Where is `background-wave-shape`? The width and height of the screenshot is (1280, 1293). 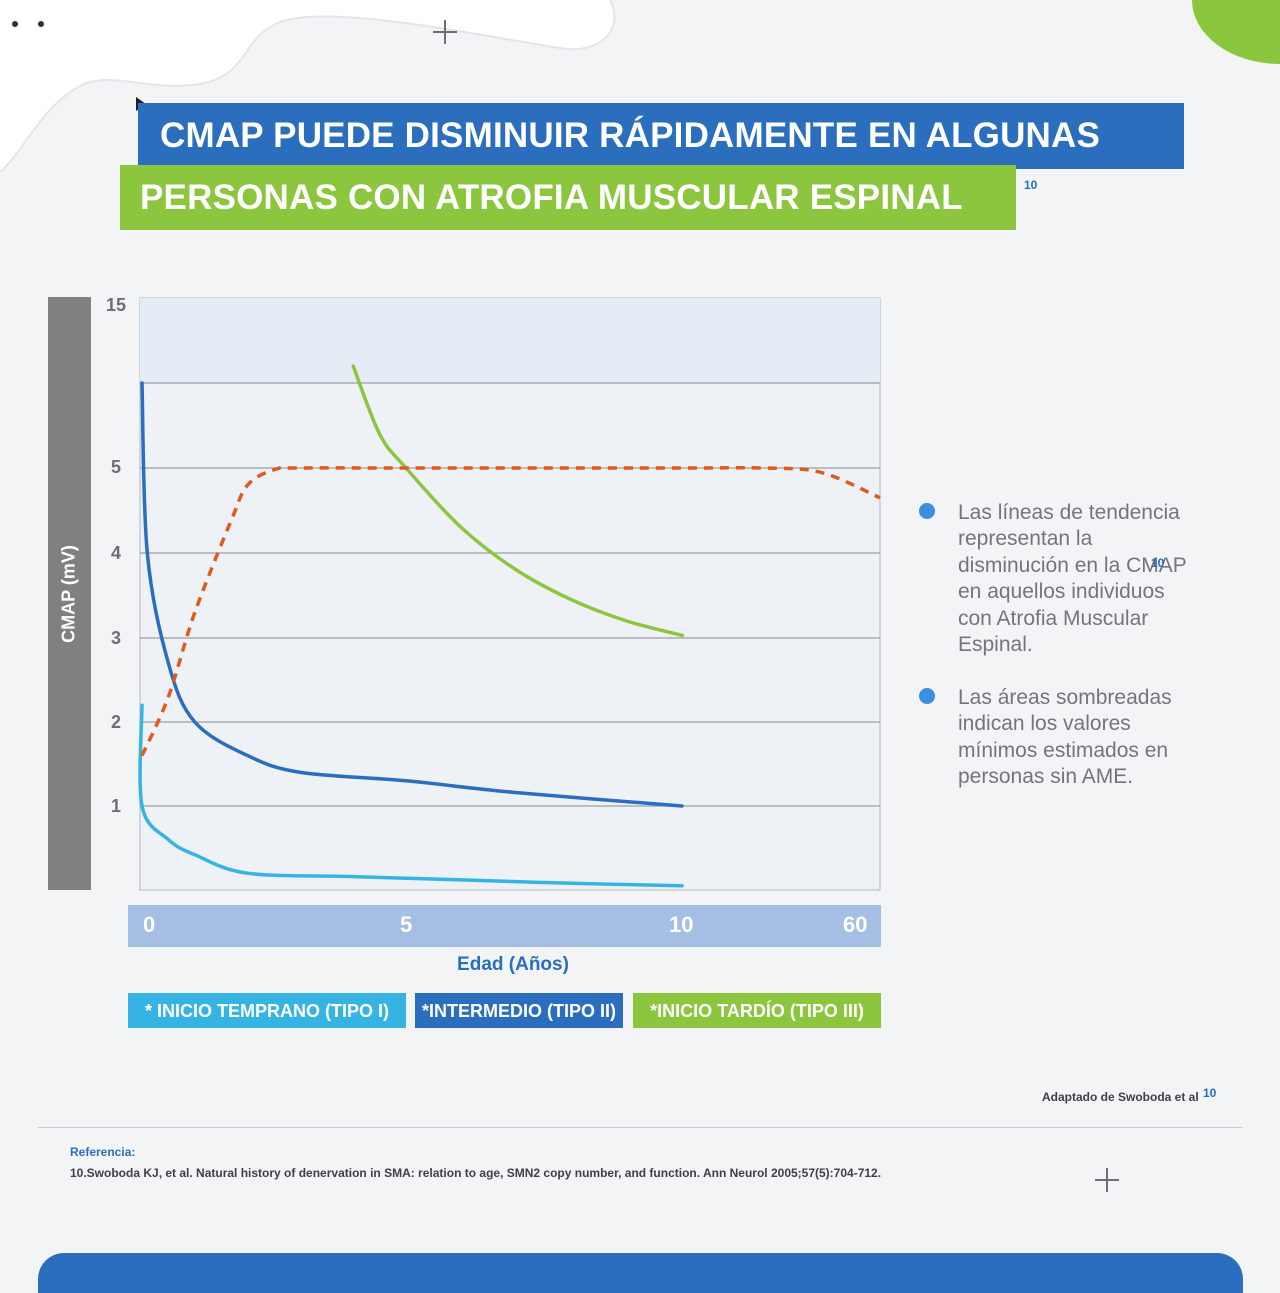 background-wave-shape is located at coordinates (308, 86).